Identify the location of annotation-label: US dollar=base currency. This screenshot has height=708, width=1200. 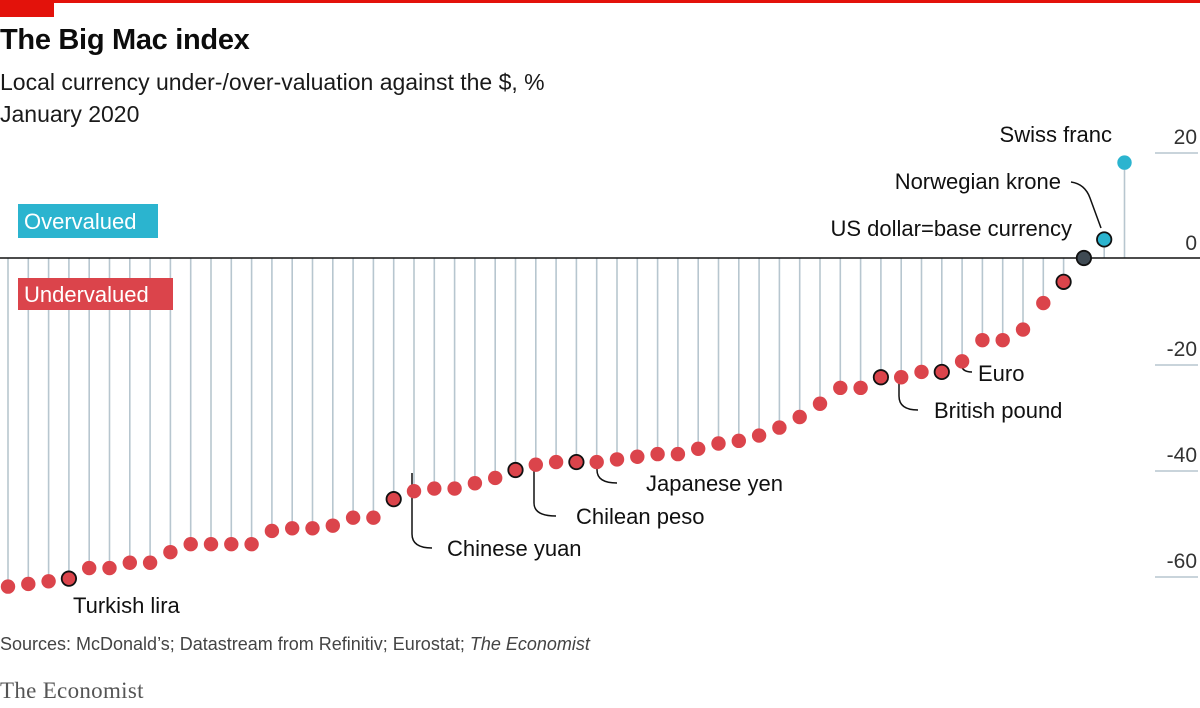
(951, 228).